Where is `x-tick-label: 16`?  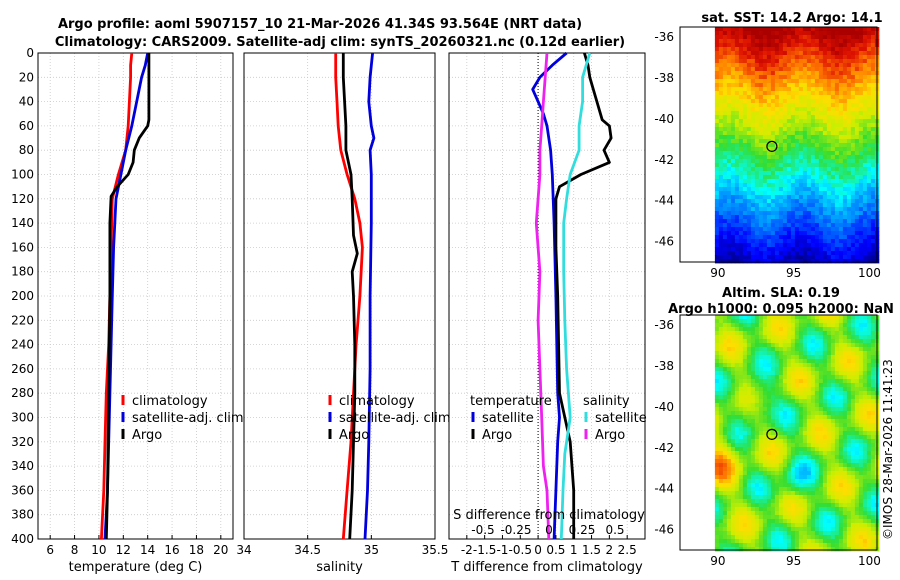
x-tick-label: 16 is located at coordinates (171, 550).